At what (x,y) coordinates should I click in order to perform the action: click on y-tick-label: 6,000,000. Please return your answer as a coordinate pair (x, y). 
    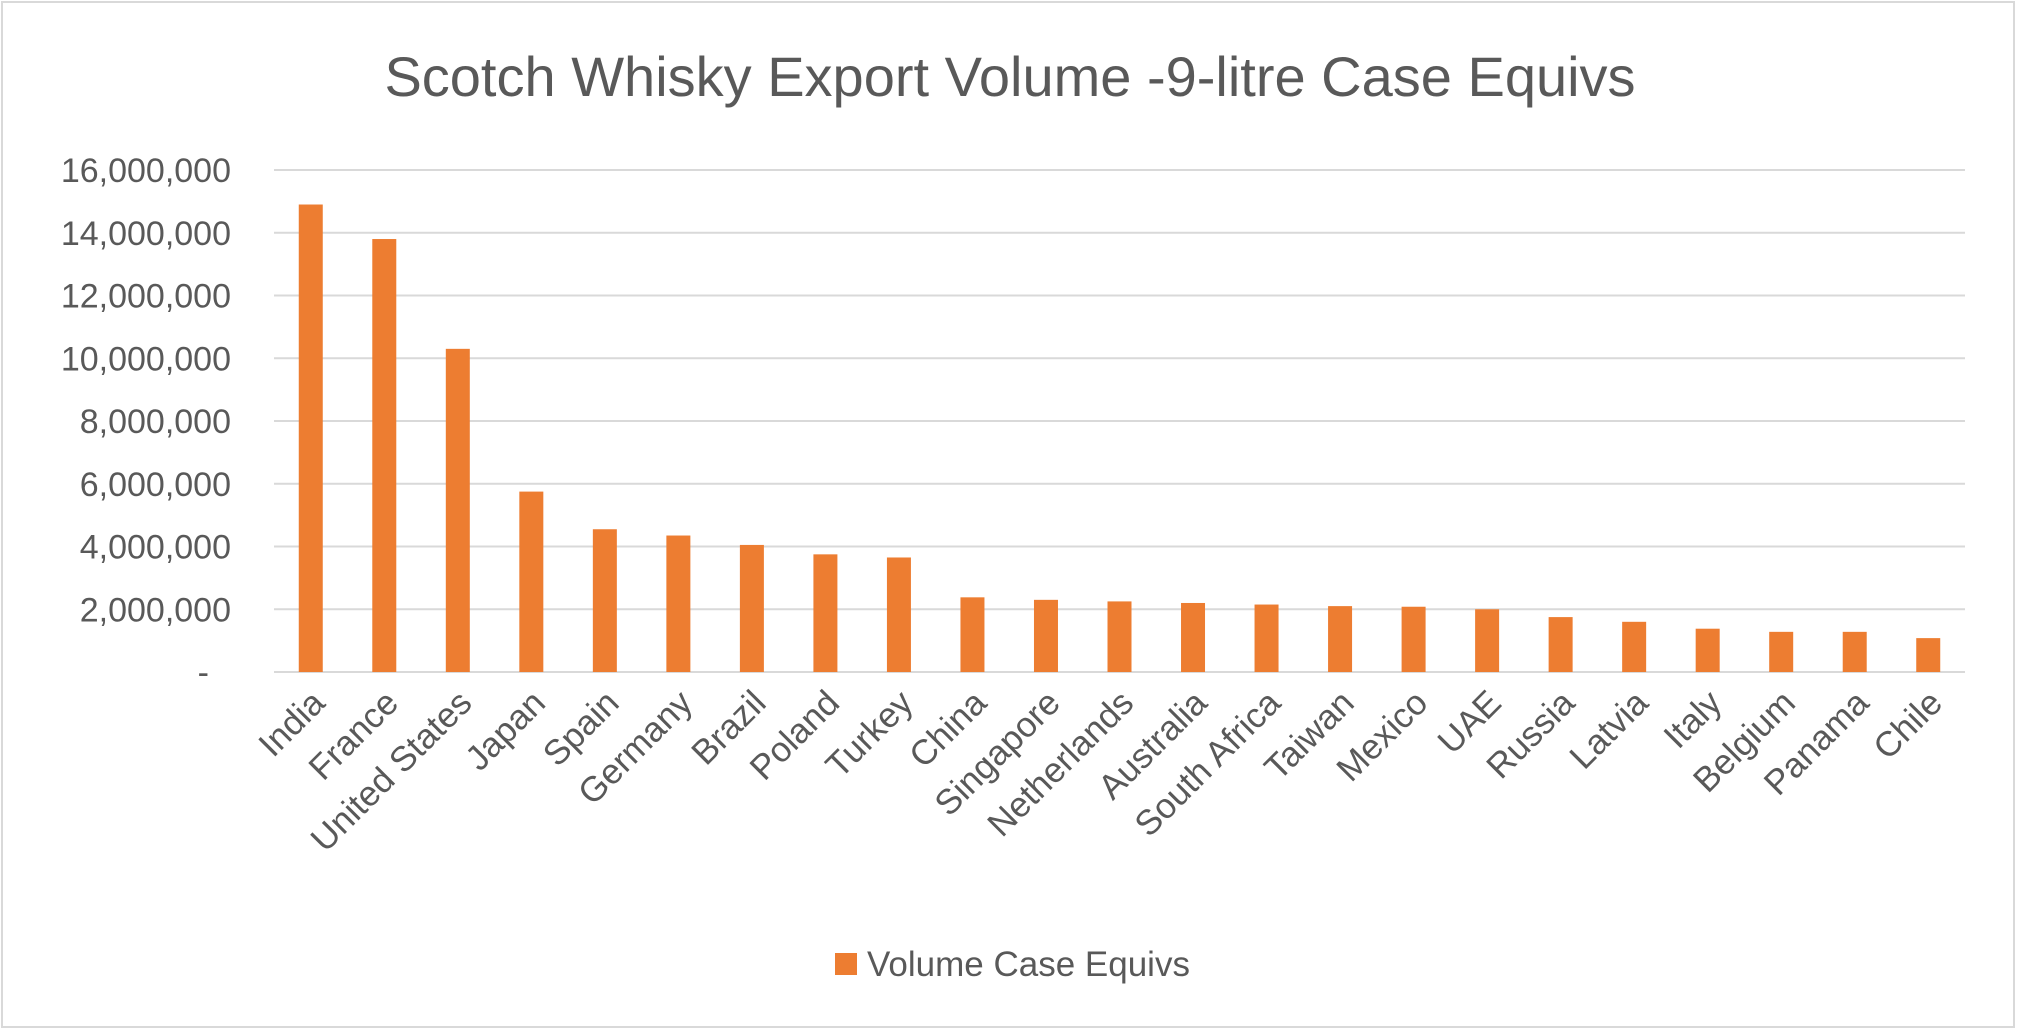
    Looking at the image, I should click on (155, 485).